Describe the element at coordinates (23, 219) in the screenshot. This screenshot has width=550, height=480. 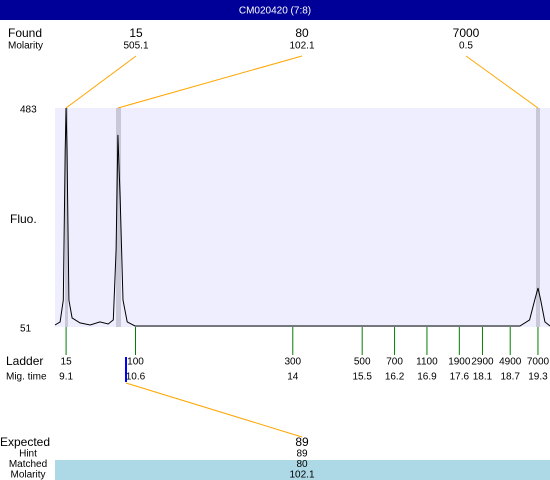
I see `y-axis-label: Fluo.` at that location.